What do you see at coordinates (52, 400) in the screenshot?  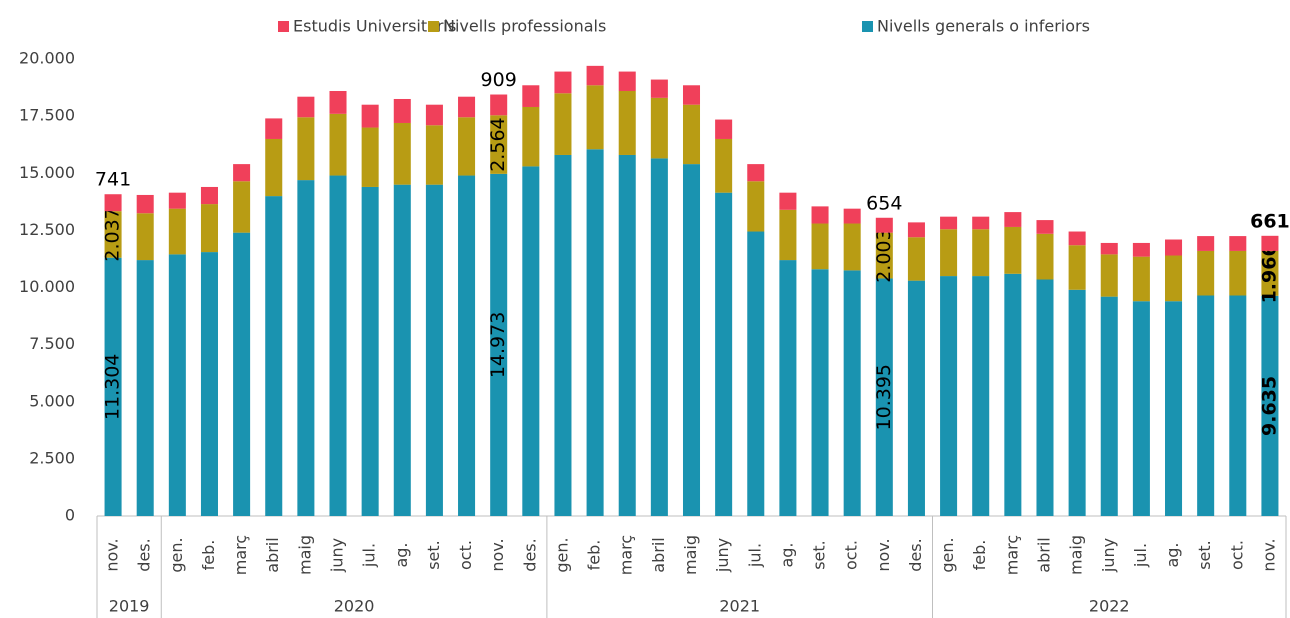 I see `y-tick-label: 5.000` at bounding box center [52, 400].